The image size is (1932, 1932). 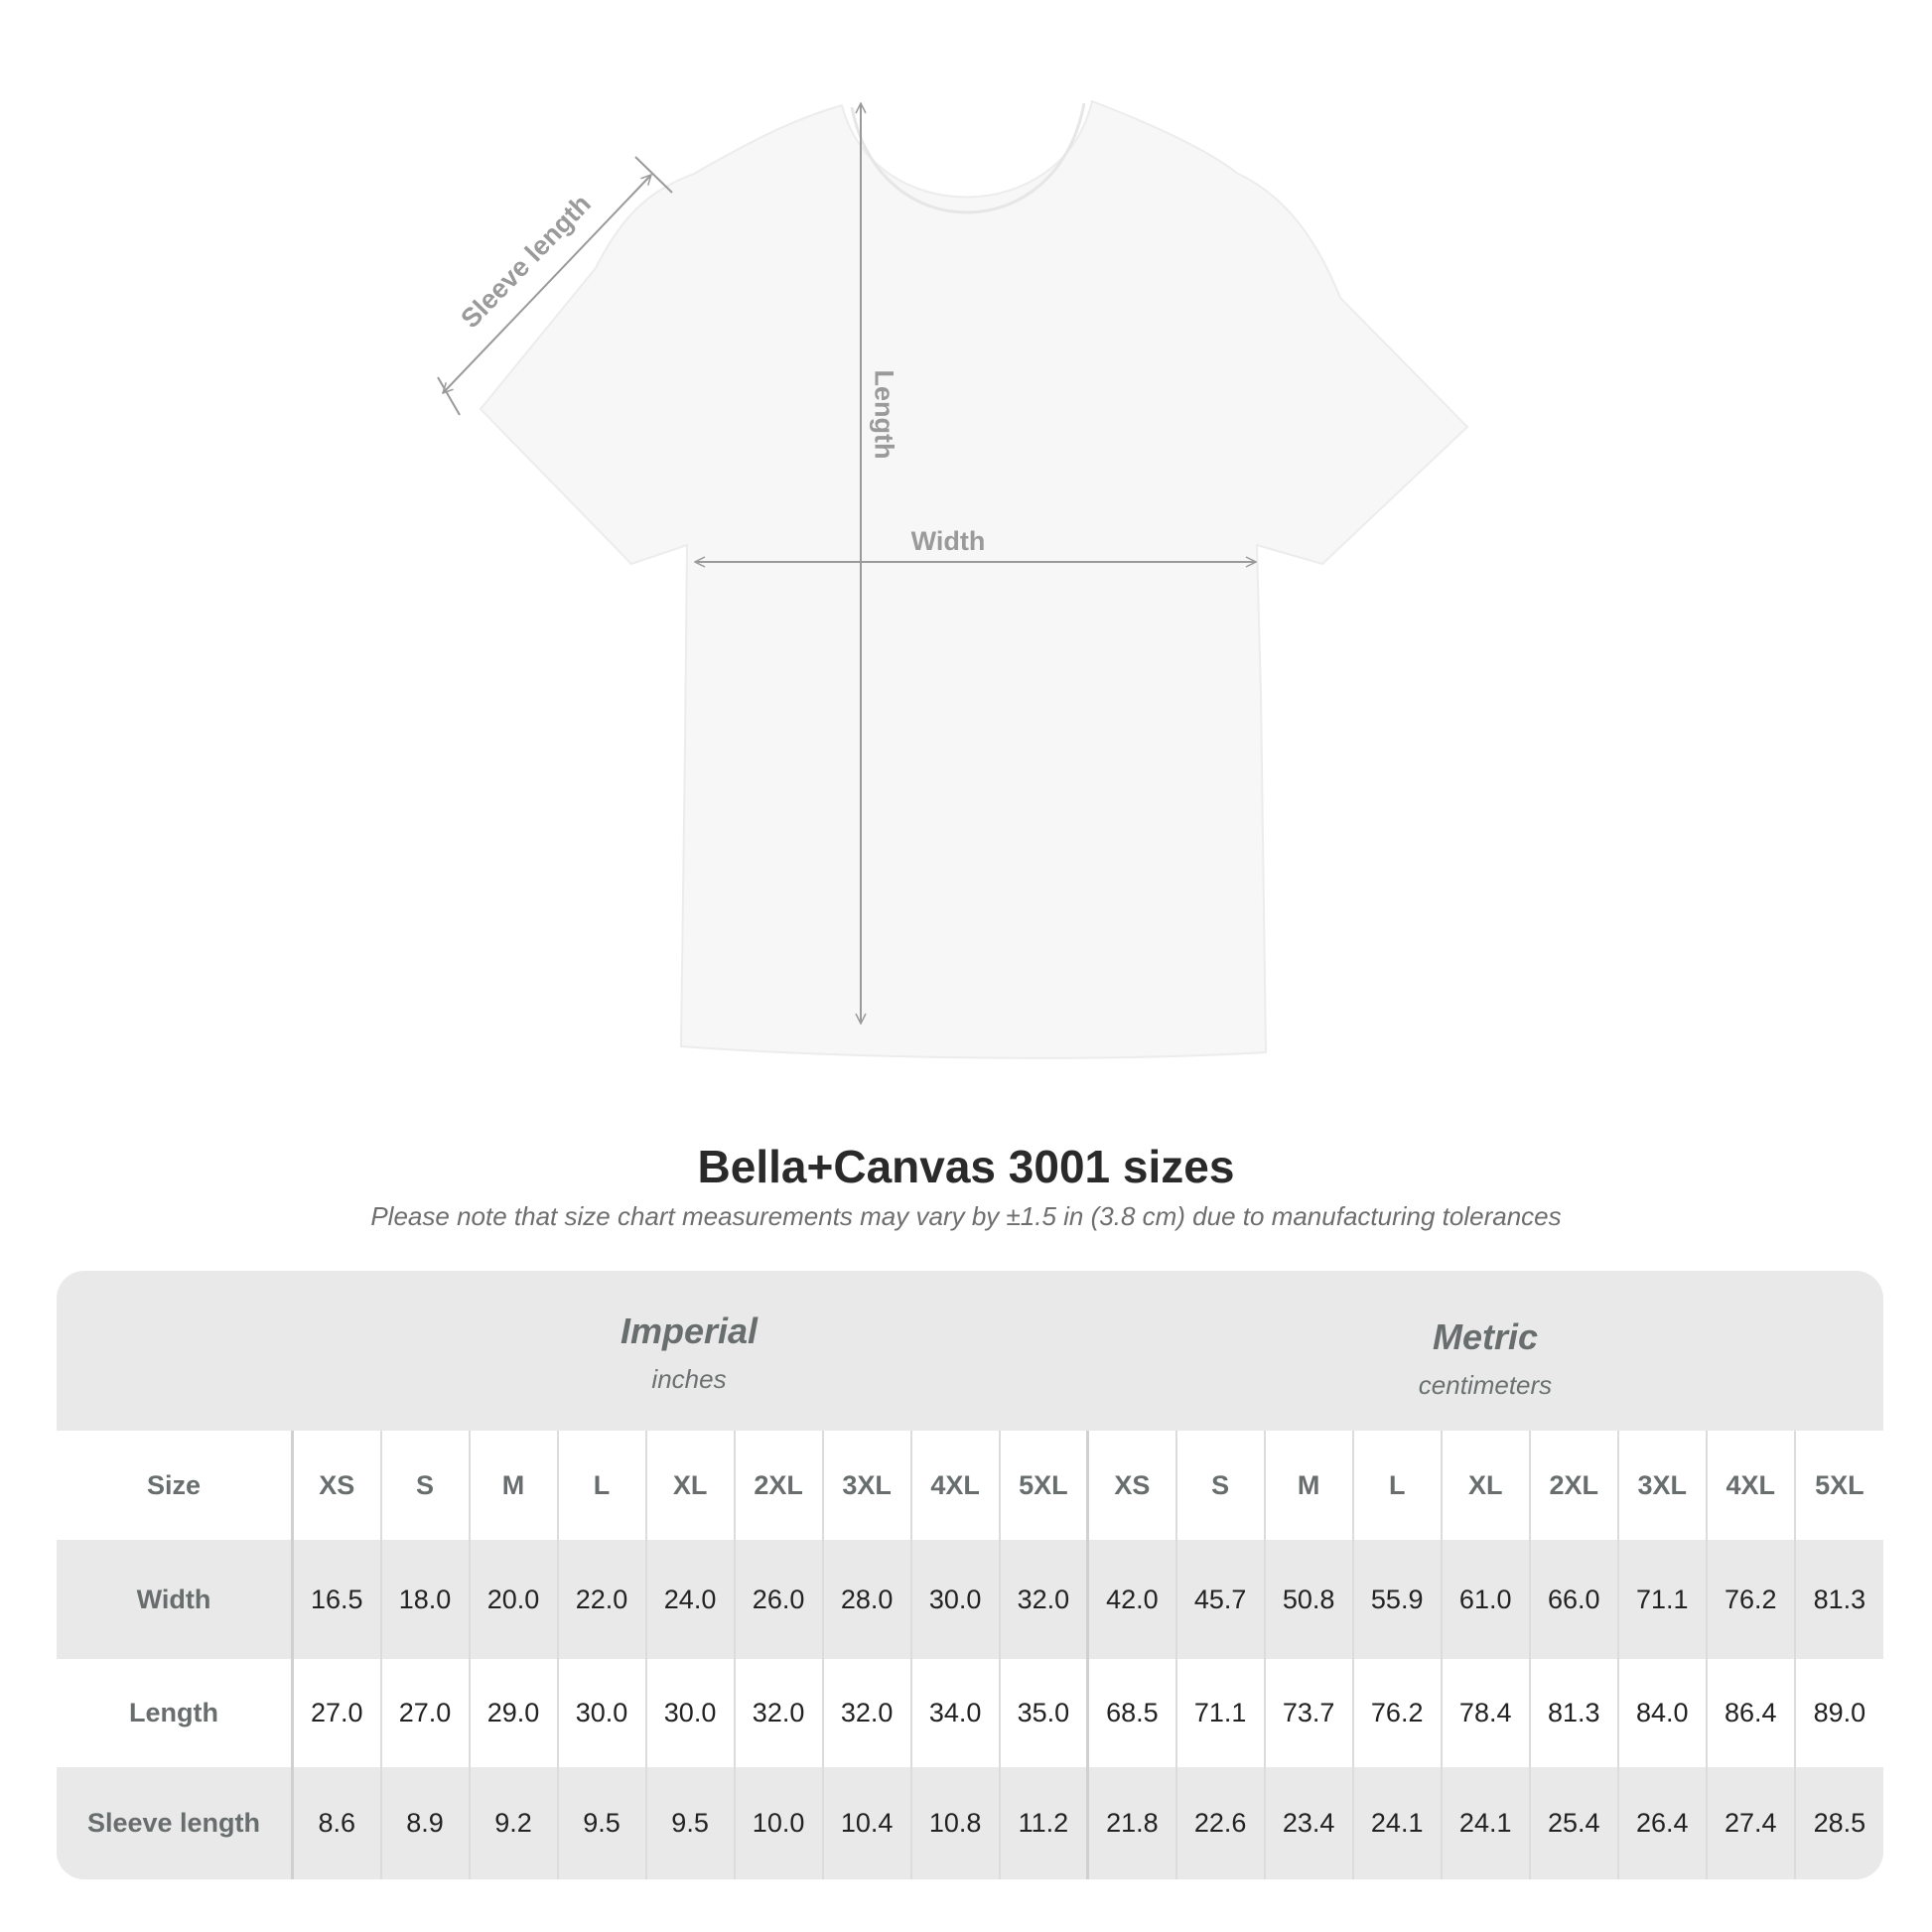 What do you see at coordinates (948, 541) in the screenshot?
I see `width-label: Width` at bounding box center [948, 541].